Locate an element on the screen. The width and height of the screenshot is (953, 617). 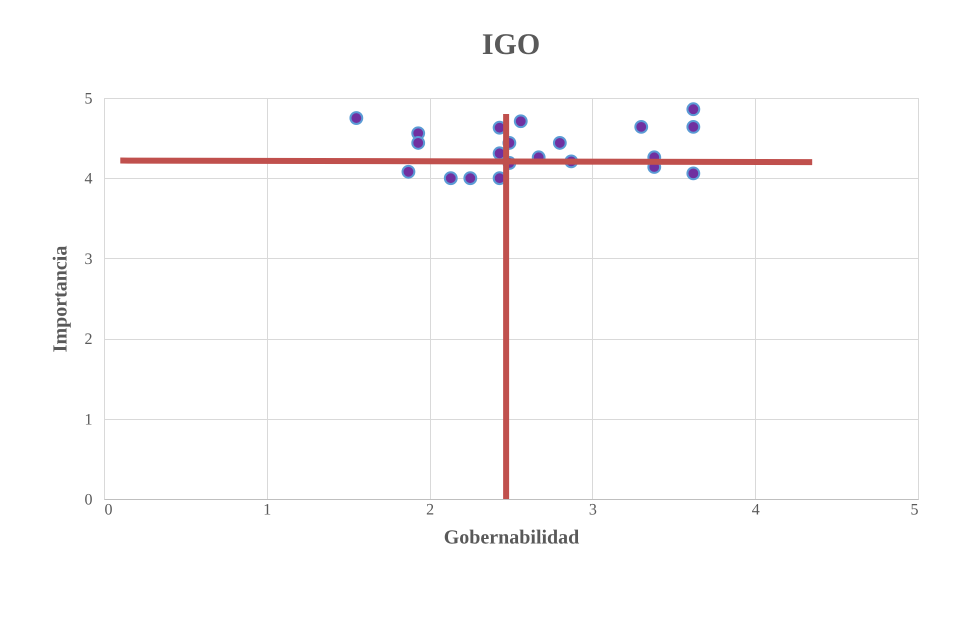
y-tick-label: 1 is located at coordinates (88, 419).